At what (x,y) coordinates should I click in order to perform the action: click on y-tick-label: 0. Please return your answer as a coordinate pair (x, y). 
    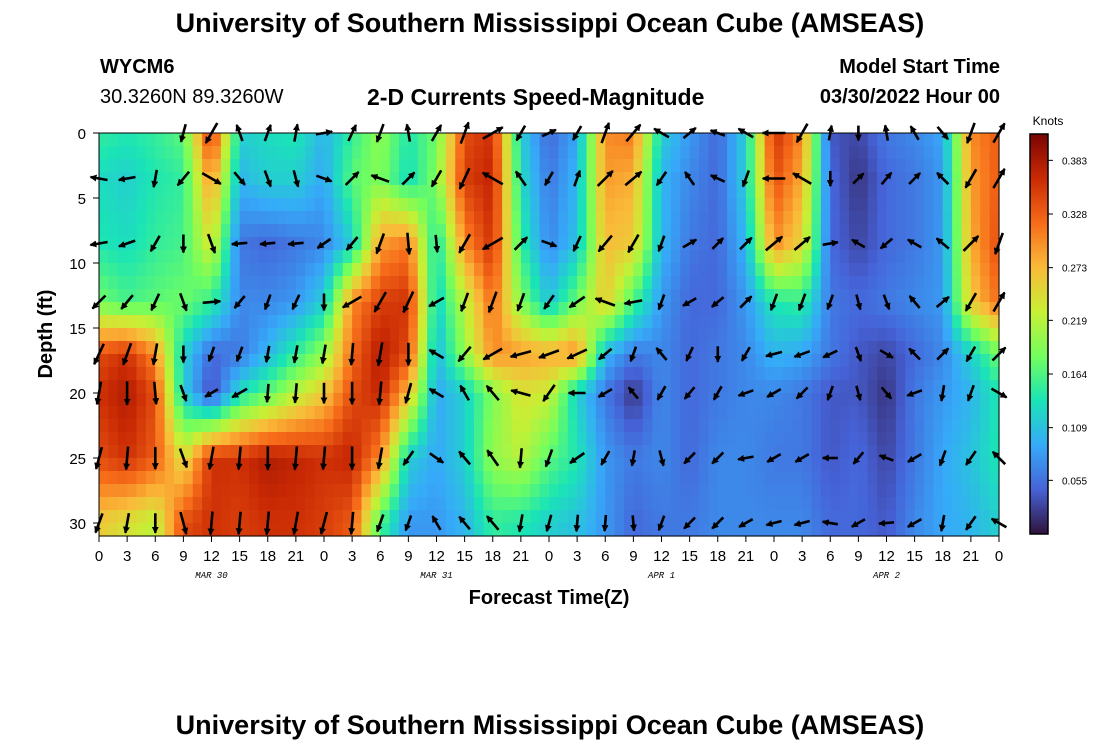
    Looking at the image, I should click on (82, 134).